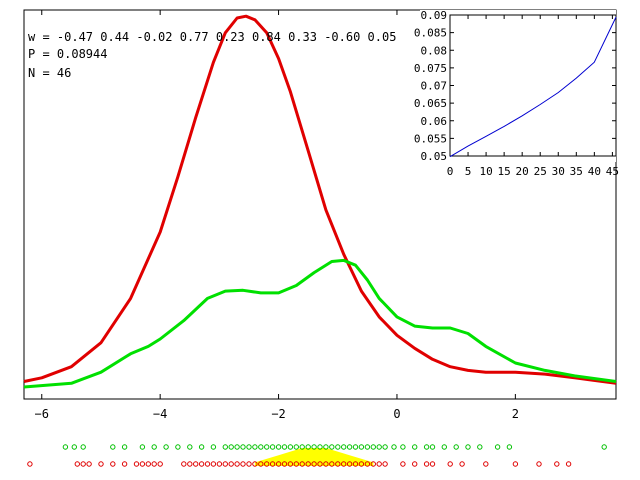 Image resolution: width=640 pixels, height=480 pixels. Describe the element at coordinates (522, 171) in the screenshot. I see `inset-x-tick-label: 20` at that location.